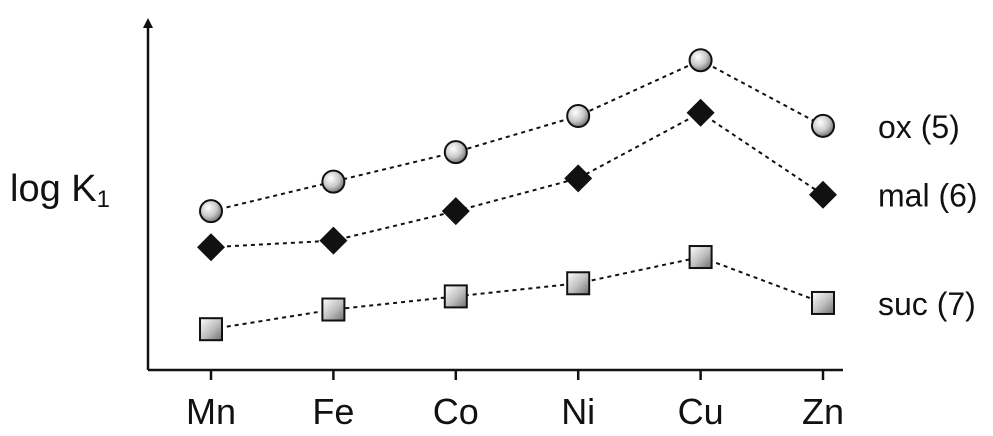 The image size is (993, 436). I want to click on circle-point-co, so click(455, 152).